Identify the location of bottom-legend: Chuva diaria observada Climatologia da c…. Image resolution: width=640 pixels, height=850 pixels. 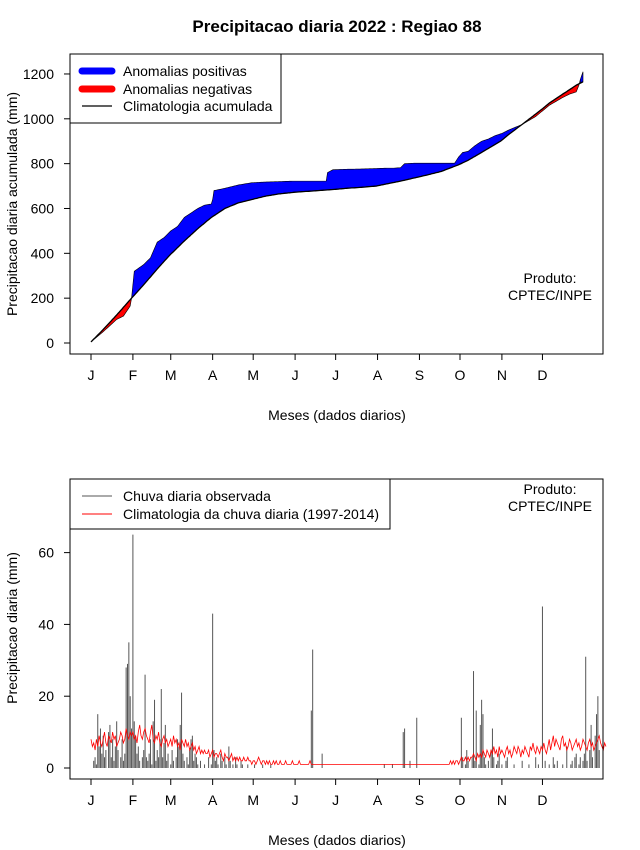
(230, 504).